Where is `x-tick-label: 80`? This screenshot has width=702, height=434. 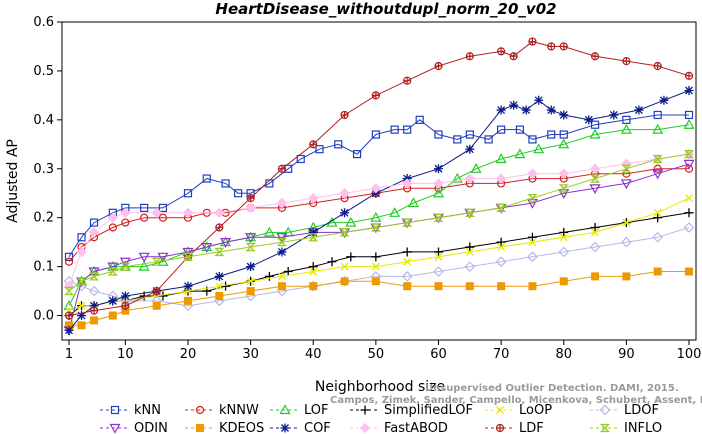
x-tick-label: 80 is located at coordinates (563, 354).